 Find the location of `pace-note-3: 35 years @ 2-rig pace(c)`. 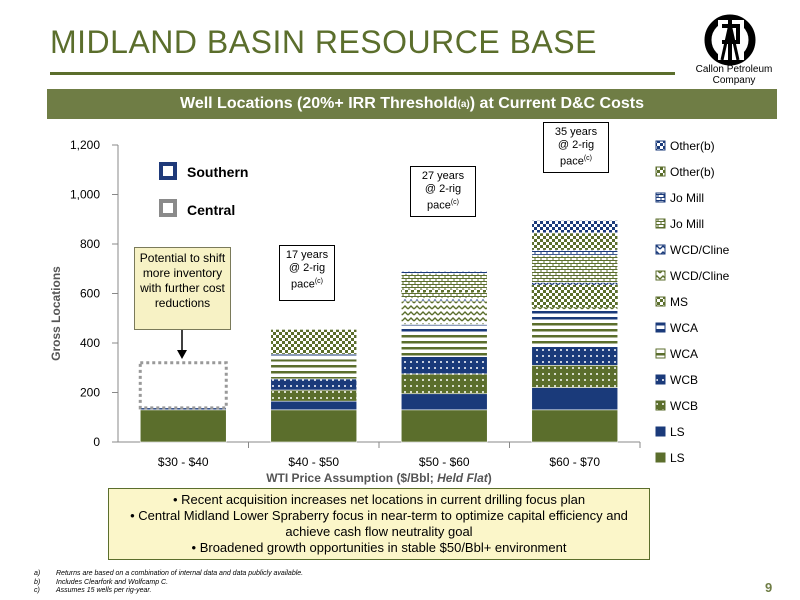

pace-note-3: 35 years @ 2-rig pace(c) is located at coordinates (576, 147).